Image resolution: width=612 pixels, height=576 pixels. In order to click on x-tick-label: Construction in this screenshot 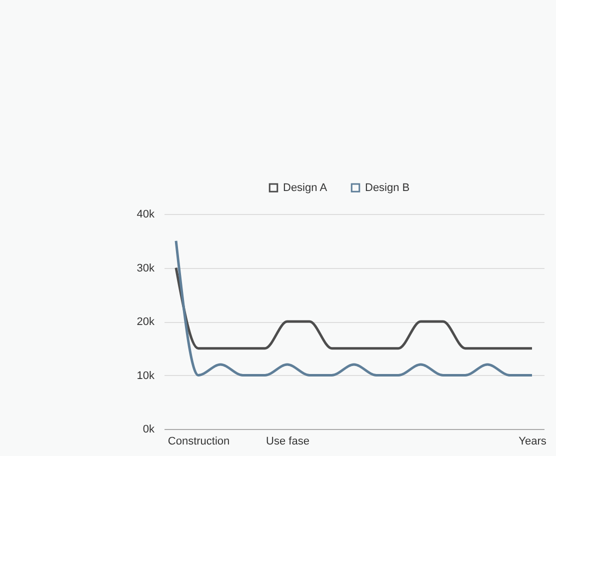, I will do `click(199, 442)`.